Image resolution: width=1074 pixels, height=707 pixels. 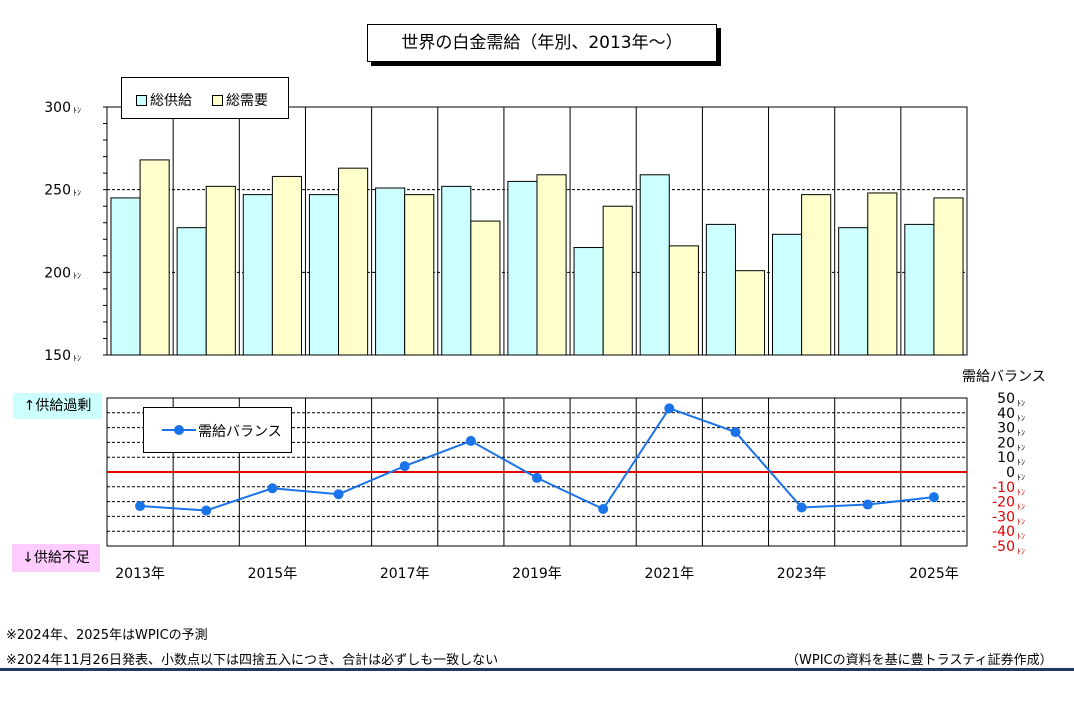 I want to click on source-note: （WPICの資料を基に豊トラスティ証券作成）, so click(x=919, y=660).